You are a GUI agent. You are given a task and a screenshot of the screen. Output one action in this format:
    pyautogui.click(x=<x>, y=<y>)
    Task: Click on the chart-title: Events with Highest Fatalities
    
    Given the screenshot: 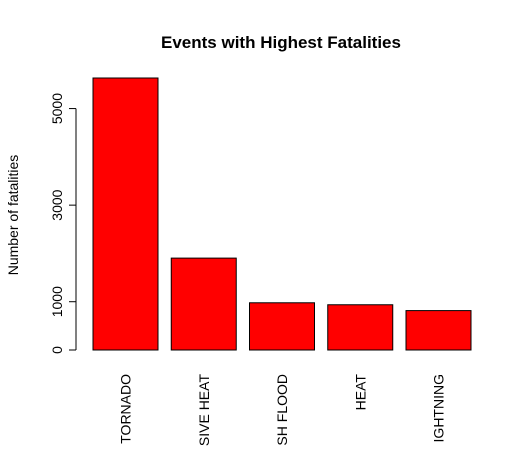 What is the action you would take?
    pyautogui.click(x=281, y=42)
    